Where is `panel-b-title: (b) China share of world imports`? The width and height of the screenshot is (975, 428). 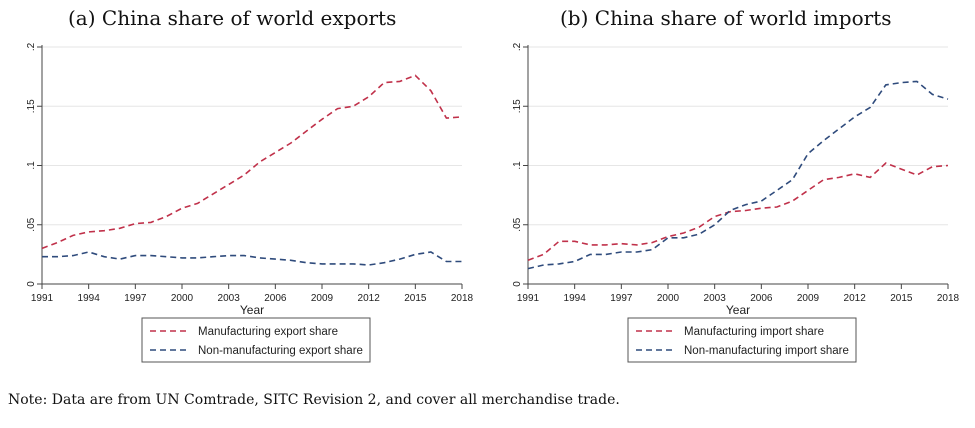 panel-b-title: (b) China share of world imports is located at coordinates (726, 18).